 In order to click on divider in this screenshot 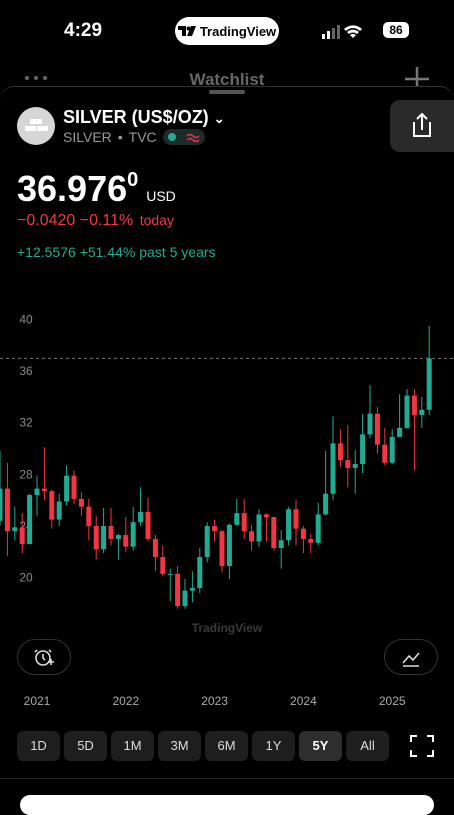, I will do `click(227, 778)`.